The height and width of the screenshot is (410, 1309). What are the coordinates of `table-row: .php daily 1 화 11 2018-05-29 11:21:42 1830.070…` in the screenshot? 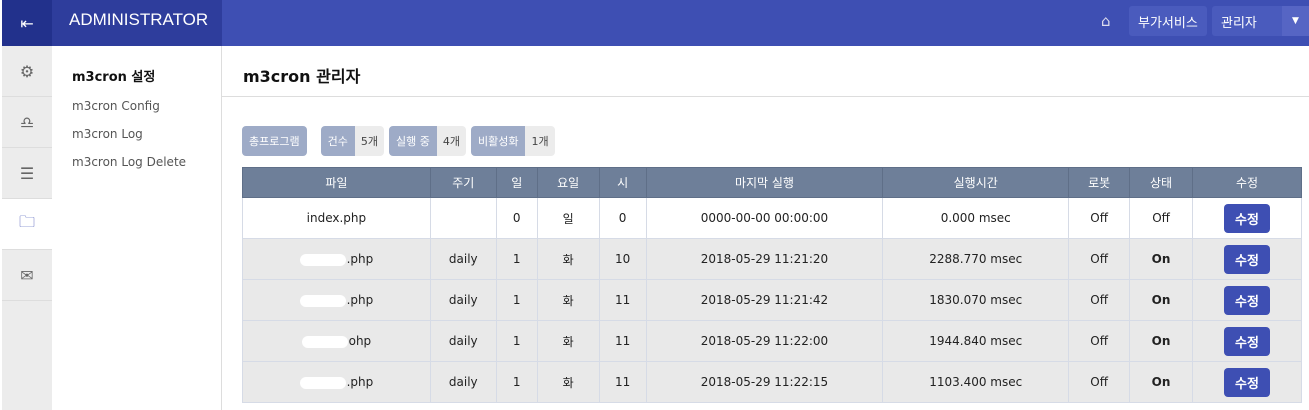 It's located at (772, 300).